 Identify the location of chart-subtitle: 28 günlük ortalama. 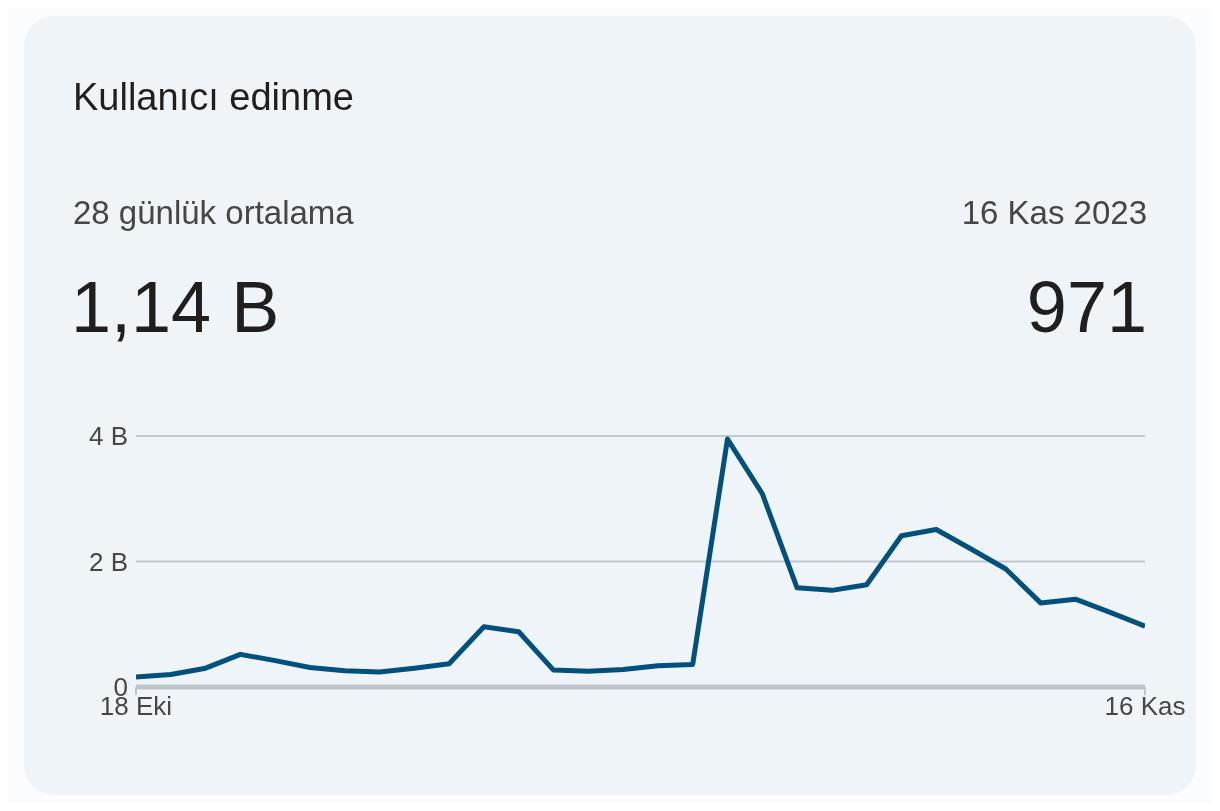
(213, 213).